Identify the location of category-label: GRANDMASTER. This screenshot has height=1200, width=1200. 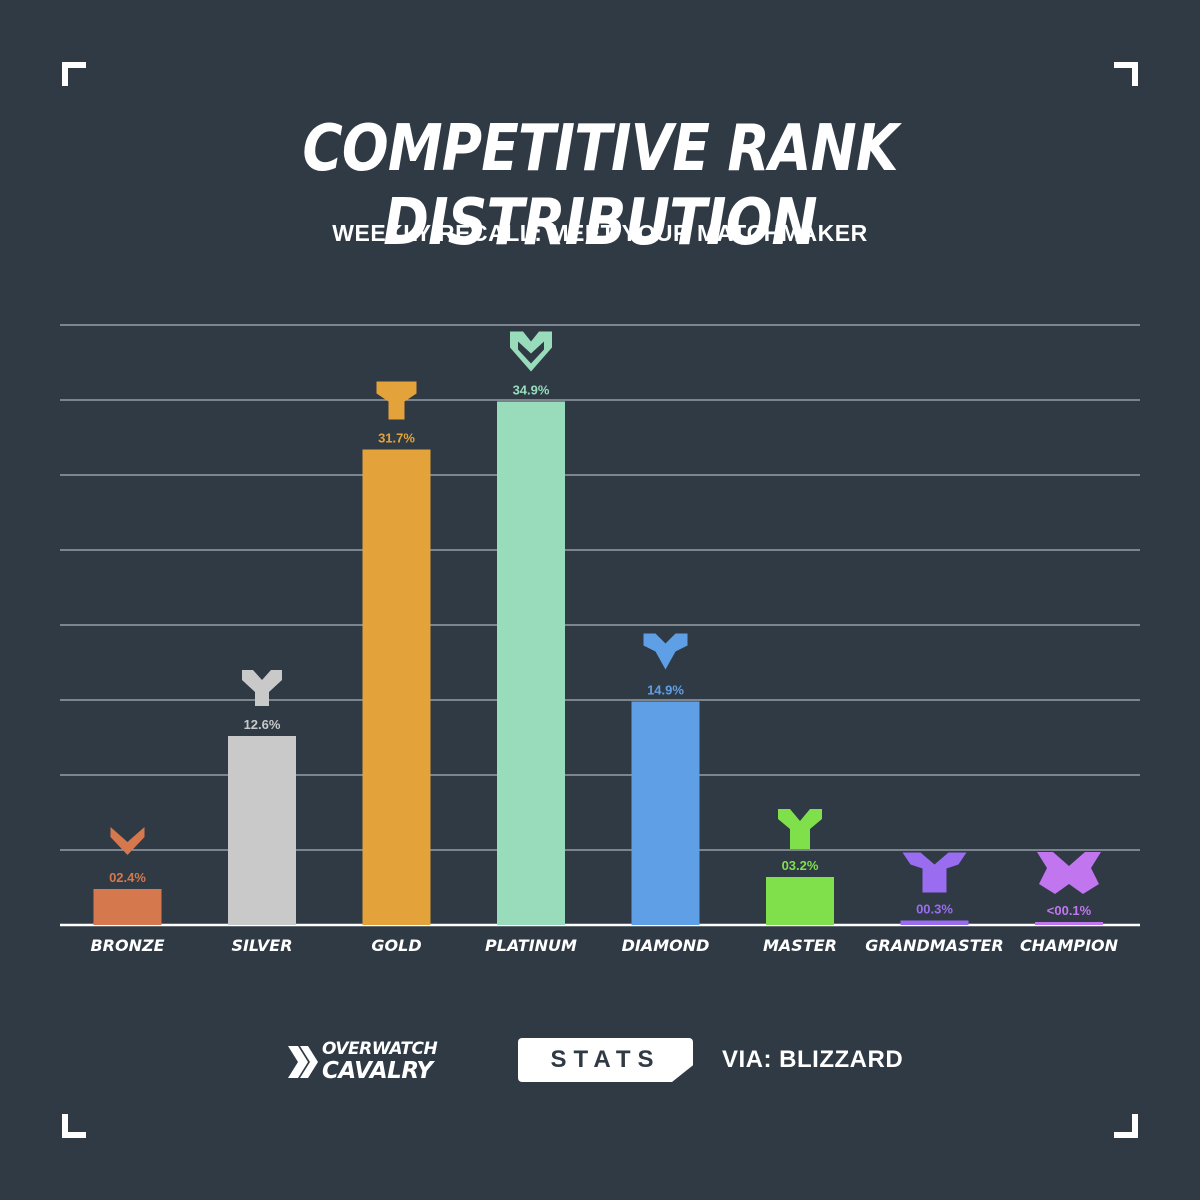
(934, 945).